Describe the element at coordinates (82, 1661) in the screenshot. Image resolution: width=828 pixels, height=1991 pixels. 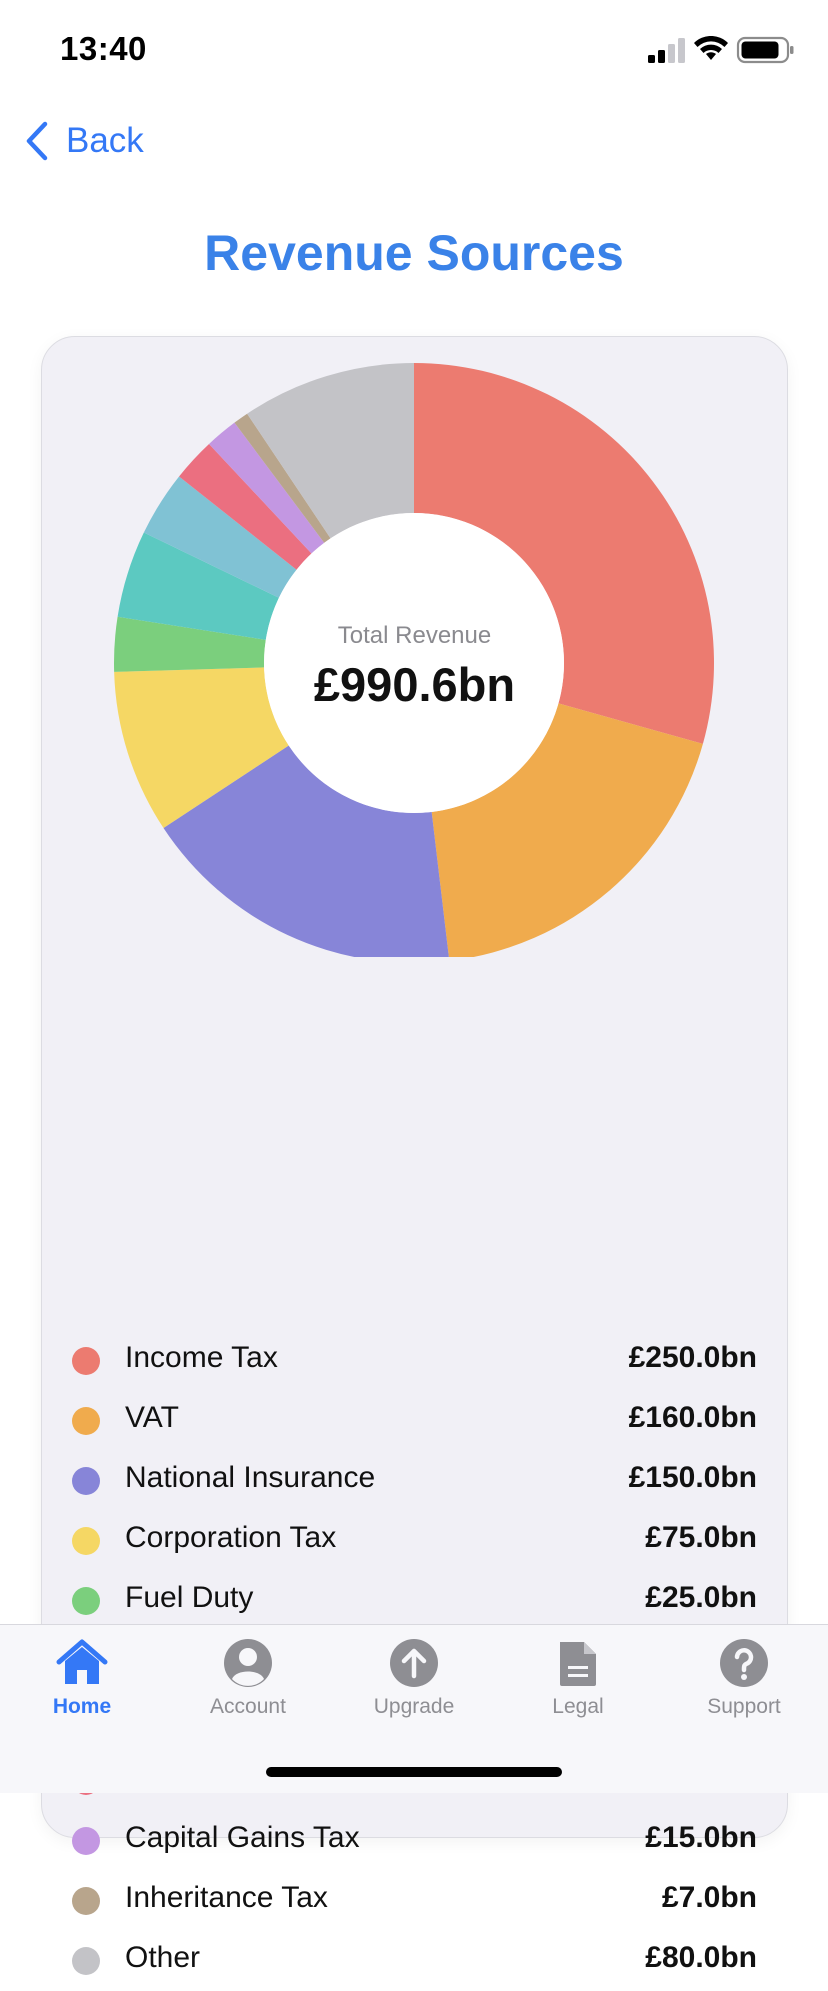
I see `home-icon` at that location.